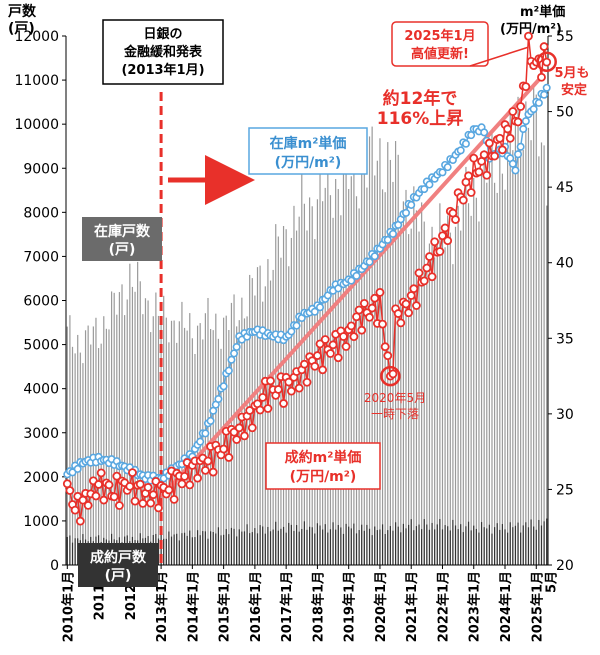  What do you see at coordinates (308, 151) in the screenshot?
I see `inventory-price-label-box` at bounding box center [308, 151].